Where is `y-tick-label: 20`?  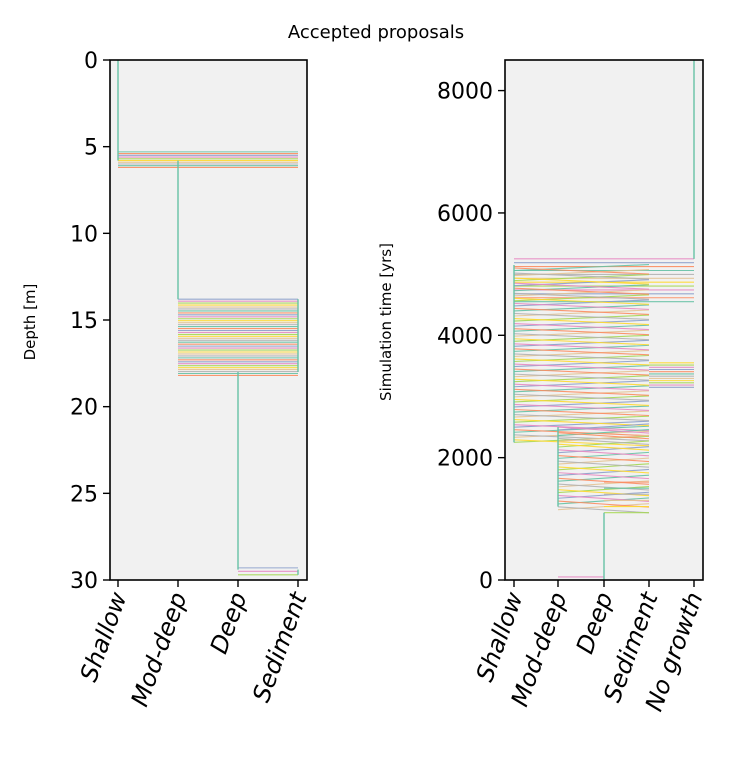
y-tick-label: 20 is located at coordinates (84, 408).